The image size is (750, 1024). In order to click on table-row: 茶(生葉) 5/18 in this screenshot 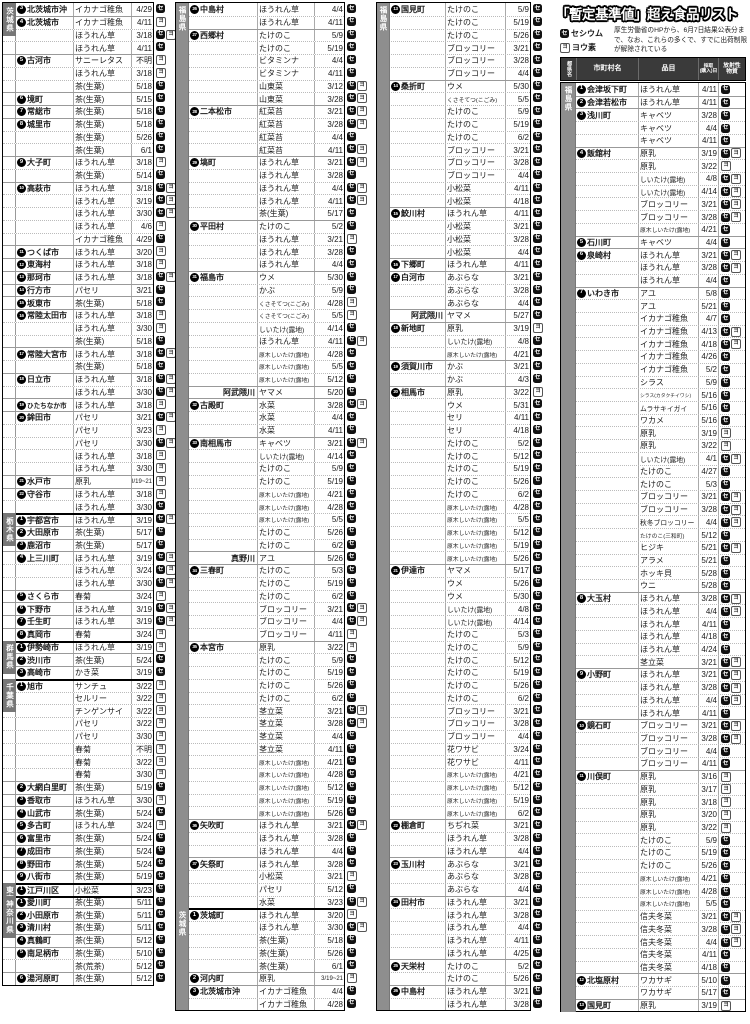, I will do `click(78, 366)`.